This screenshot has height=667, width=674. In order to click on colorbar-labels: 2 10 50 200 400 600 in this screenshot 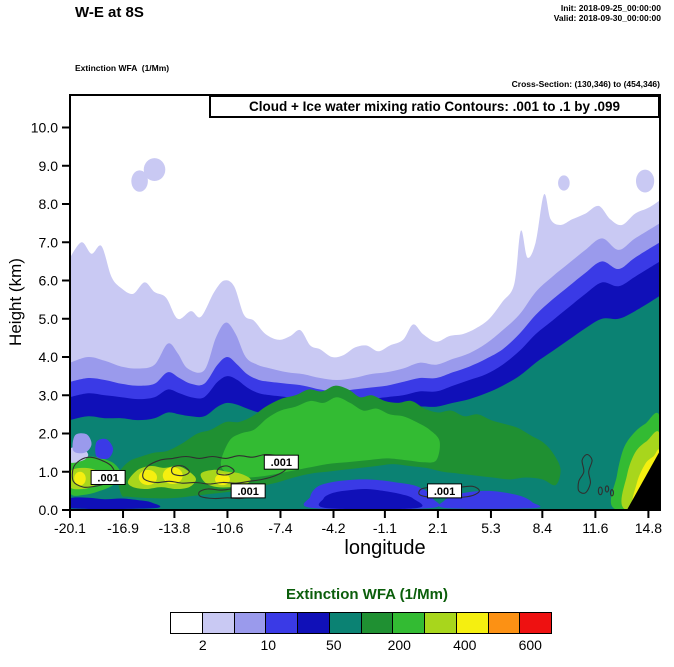, I will do `click(366, 646)`.